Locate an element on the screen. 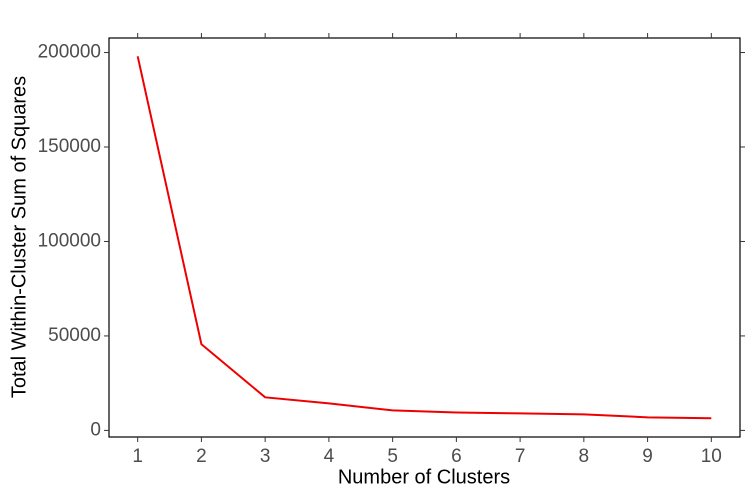  x-tick-label: 1 is located at coordinates (137, 456).